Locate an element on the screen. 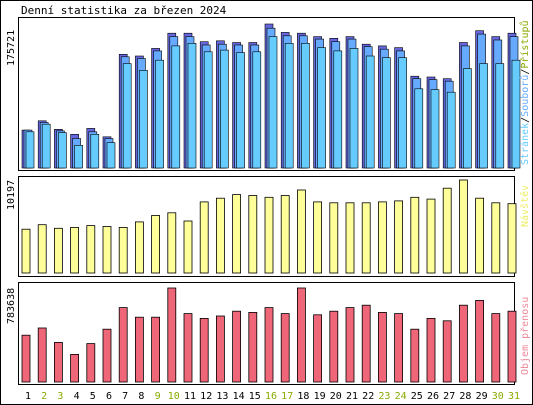 The height and width of the screenshot is (405, 533). x-tick-label-27: 27 is located at coordinates (449, 396).